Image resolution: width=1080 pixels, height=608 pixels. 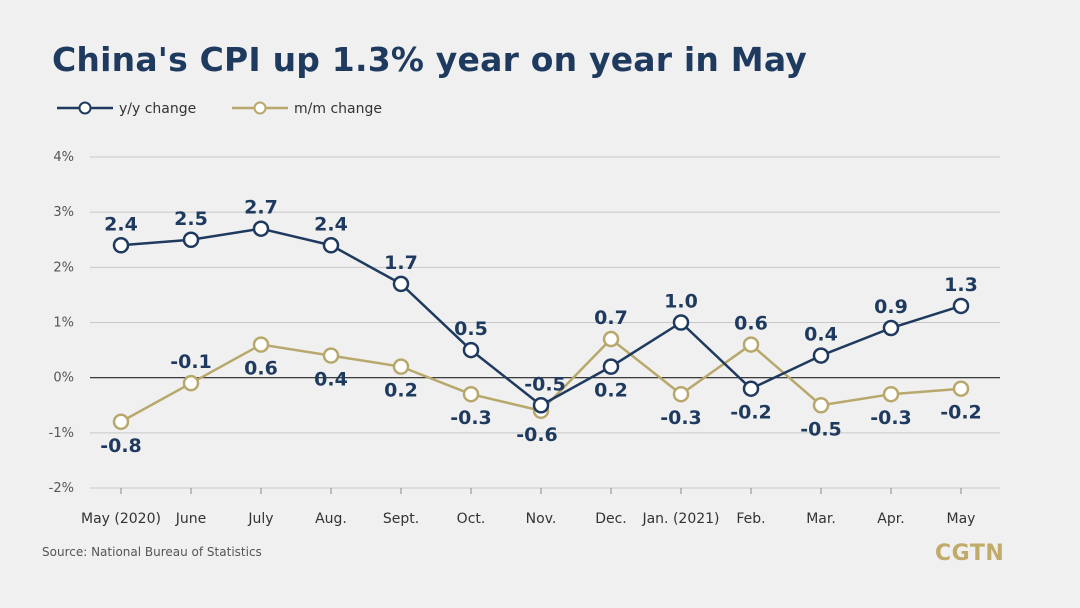 I want to click on data-label-mm: -0.1, so click(x=191, y=362).